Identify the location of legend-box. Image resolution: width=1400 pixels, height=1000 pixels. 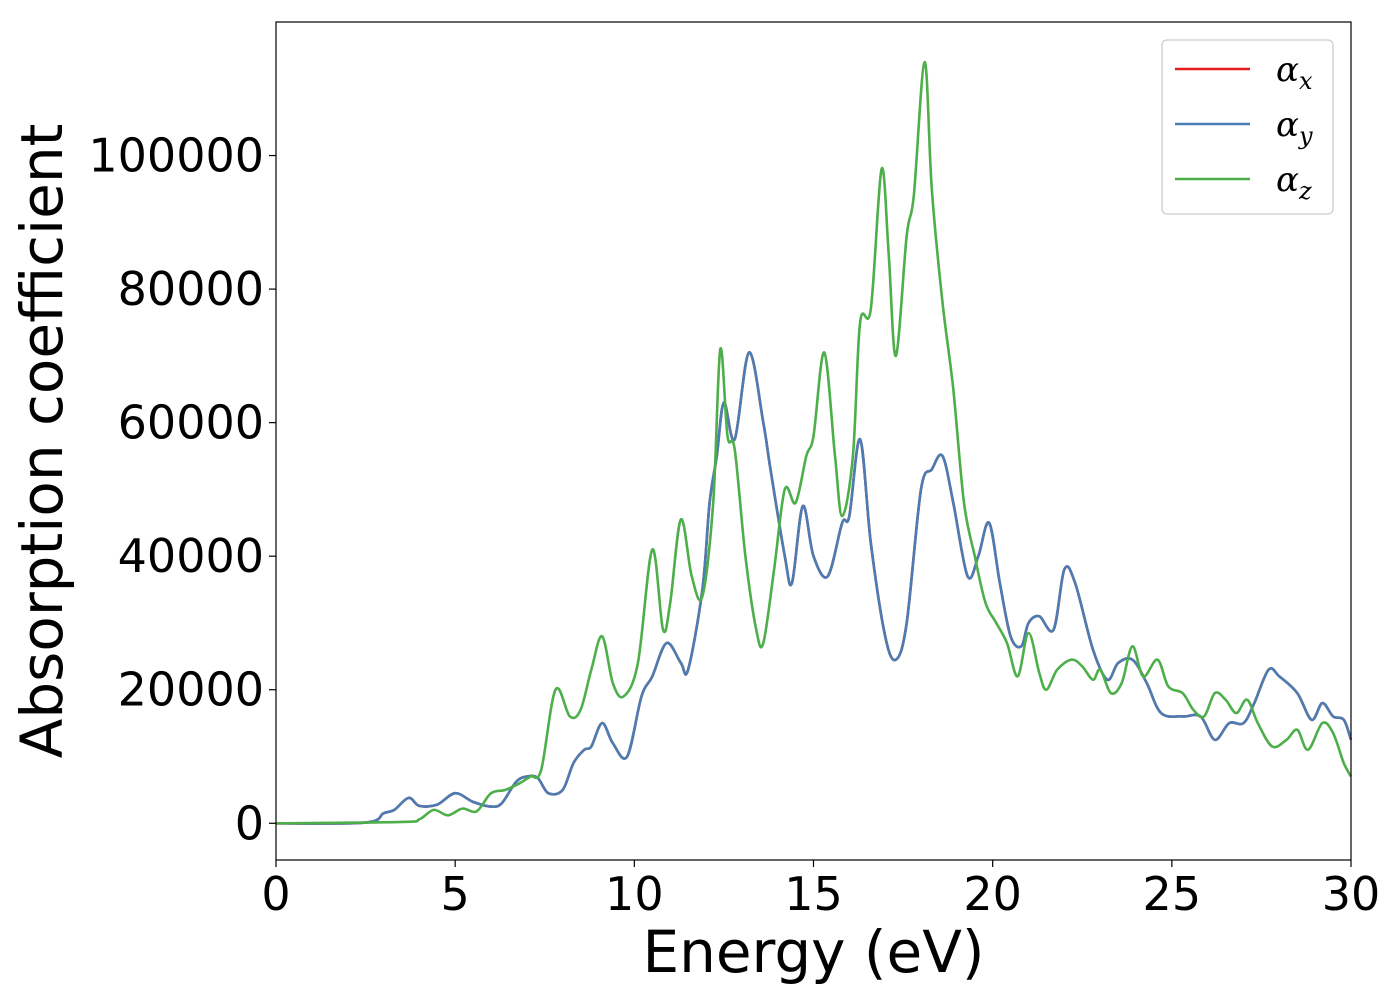
(1247, 127).